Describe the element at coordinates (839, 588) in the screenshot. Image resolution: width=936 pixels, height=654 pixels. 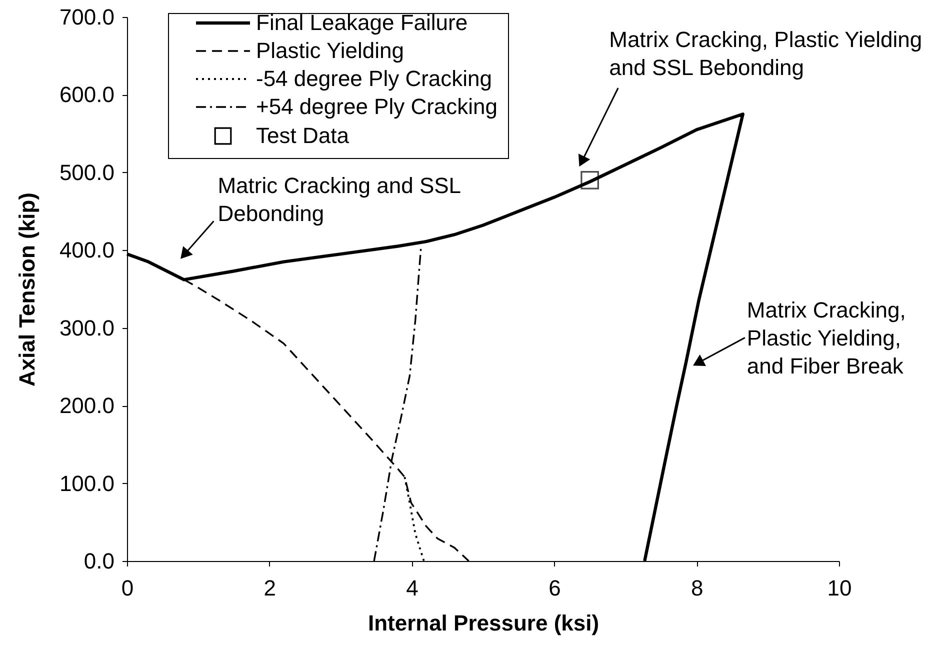
I see `x-tick-label: 10` at that location.